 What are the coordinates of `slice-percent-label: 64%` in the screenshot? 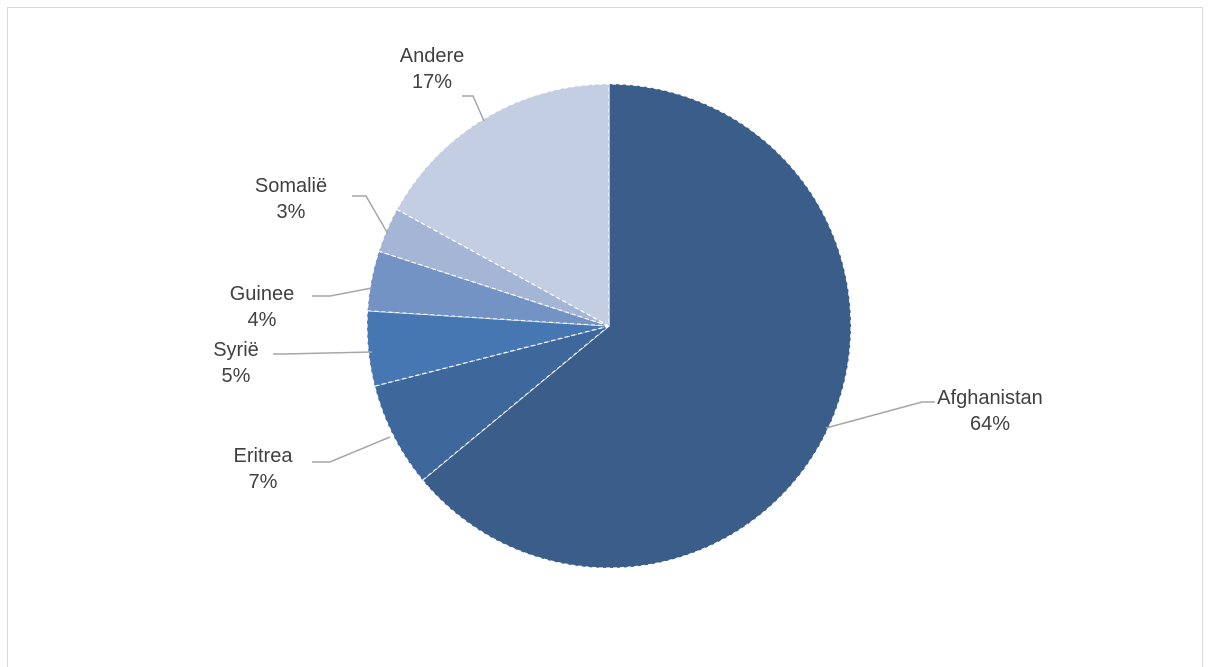 It's located at (990, 424).